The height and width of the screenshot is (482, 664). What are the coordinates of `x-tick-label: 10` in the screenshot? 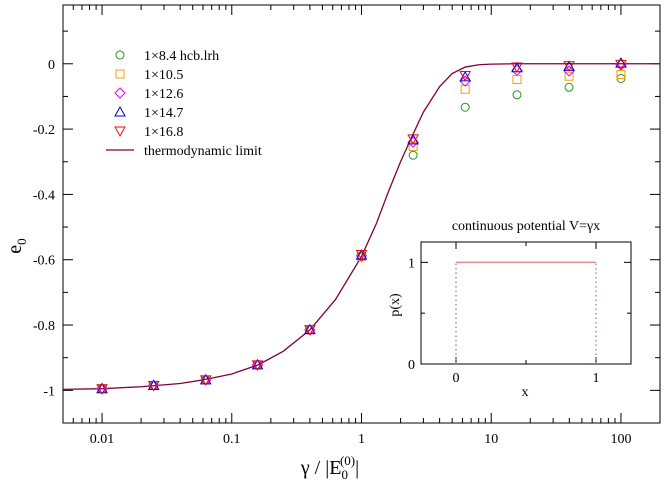 It's located at (491, 439).